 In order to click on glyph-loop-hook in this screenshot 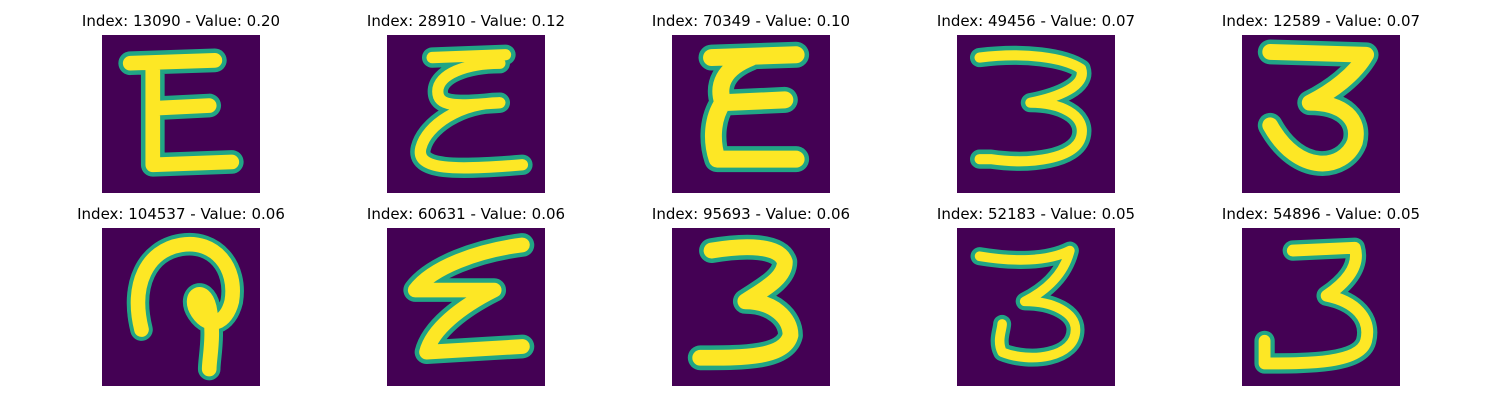, I will do `click(185, 306)`.